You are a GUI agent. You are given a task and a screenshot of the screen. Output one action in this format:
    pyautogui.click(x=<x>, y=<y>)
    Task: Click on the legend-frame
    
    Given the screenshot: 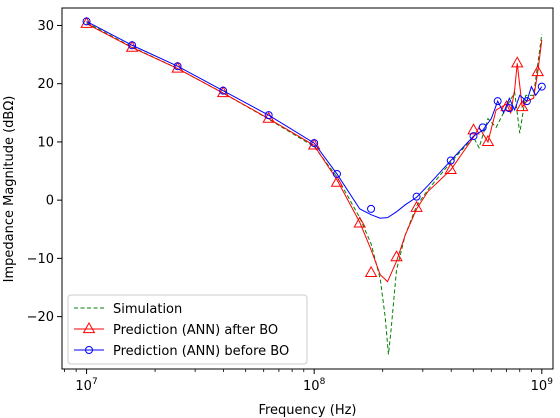 What is the action you would take?
    pyautogui.click(x=187, y=329)
    